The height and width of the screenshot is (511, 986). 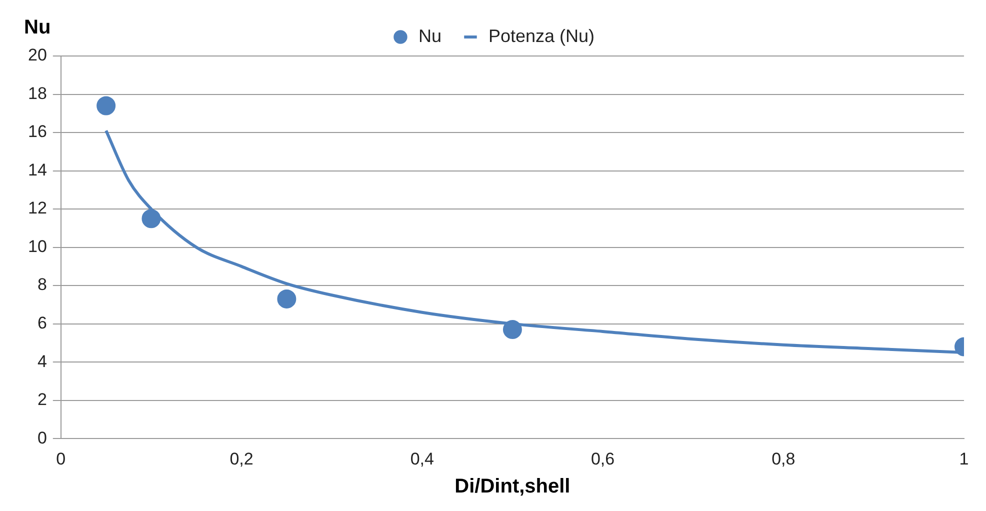 I want to click on x-tick-label: 0,4, so click(x=422, y=458).